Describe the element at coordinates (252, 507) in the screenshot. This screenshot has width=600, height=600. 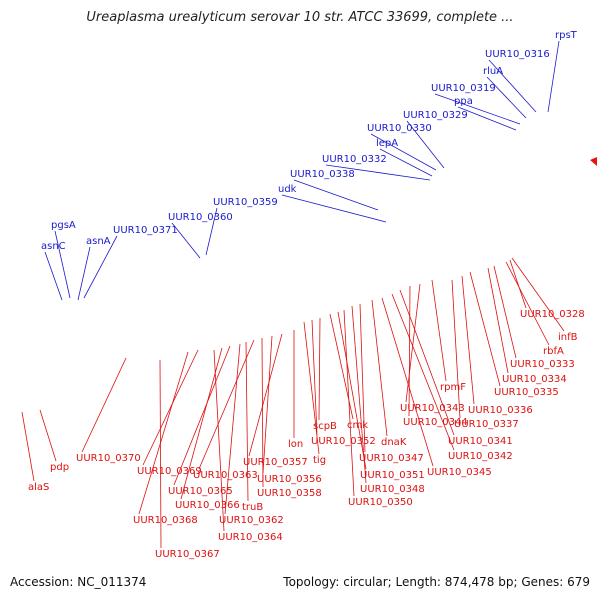
I see `gene-label-reverse: truB` at that location.